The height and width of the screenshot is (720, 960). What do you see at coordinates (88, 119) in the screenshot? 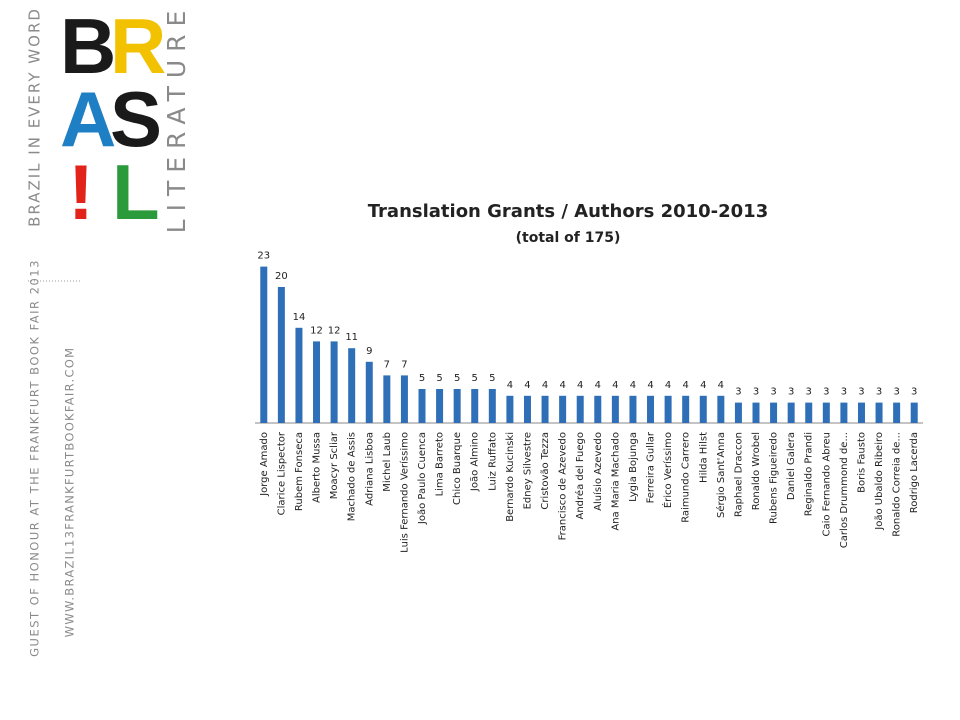
I see `brand-letter: A` at bounding box center [88, 119].